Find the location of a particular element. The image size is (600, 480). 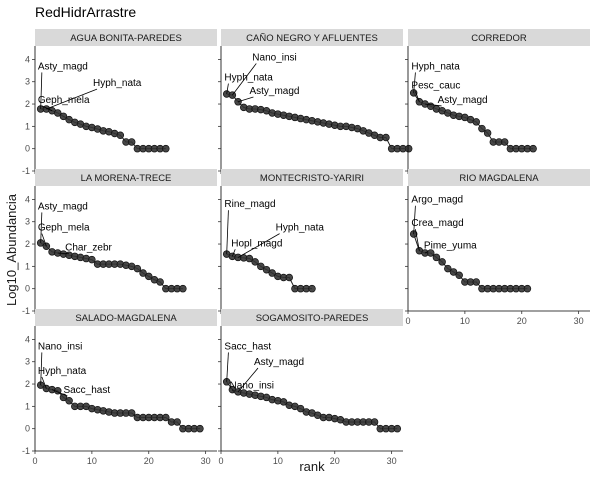

chart-title: RedHidrArrastre is located at coordinates (85, 12).